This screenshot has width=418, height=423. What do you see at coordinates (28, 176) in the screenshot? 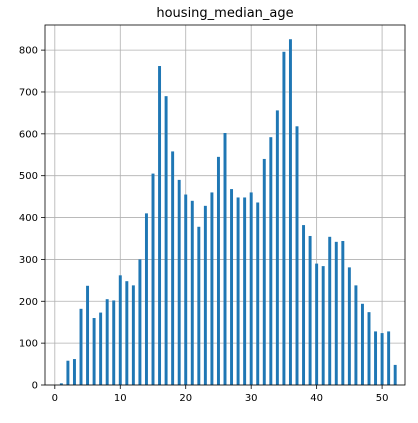
I see `y-tick-label-500: 500` at bounding box center [28, 176].